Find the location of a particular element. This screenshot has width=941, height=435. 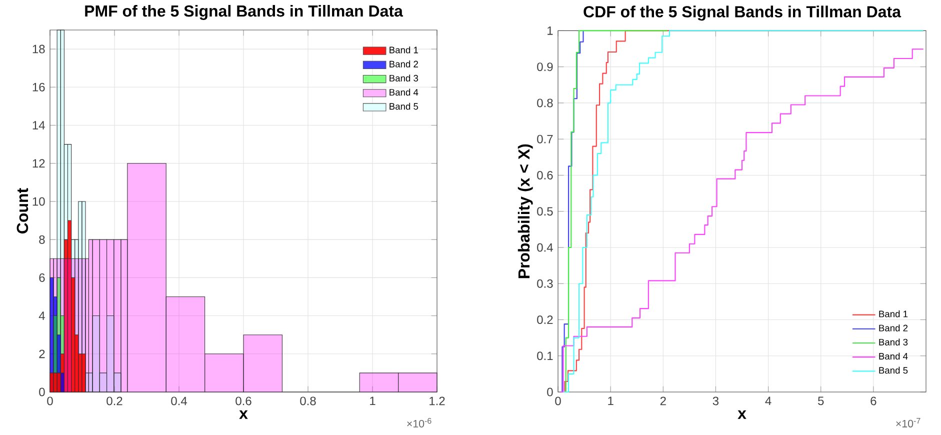

y-tick-label: 2 is located at coordinates (42, 354).